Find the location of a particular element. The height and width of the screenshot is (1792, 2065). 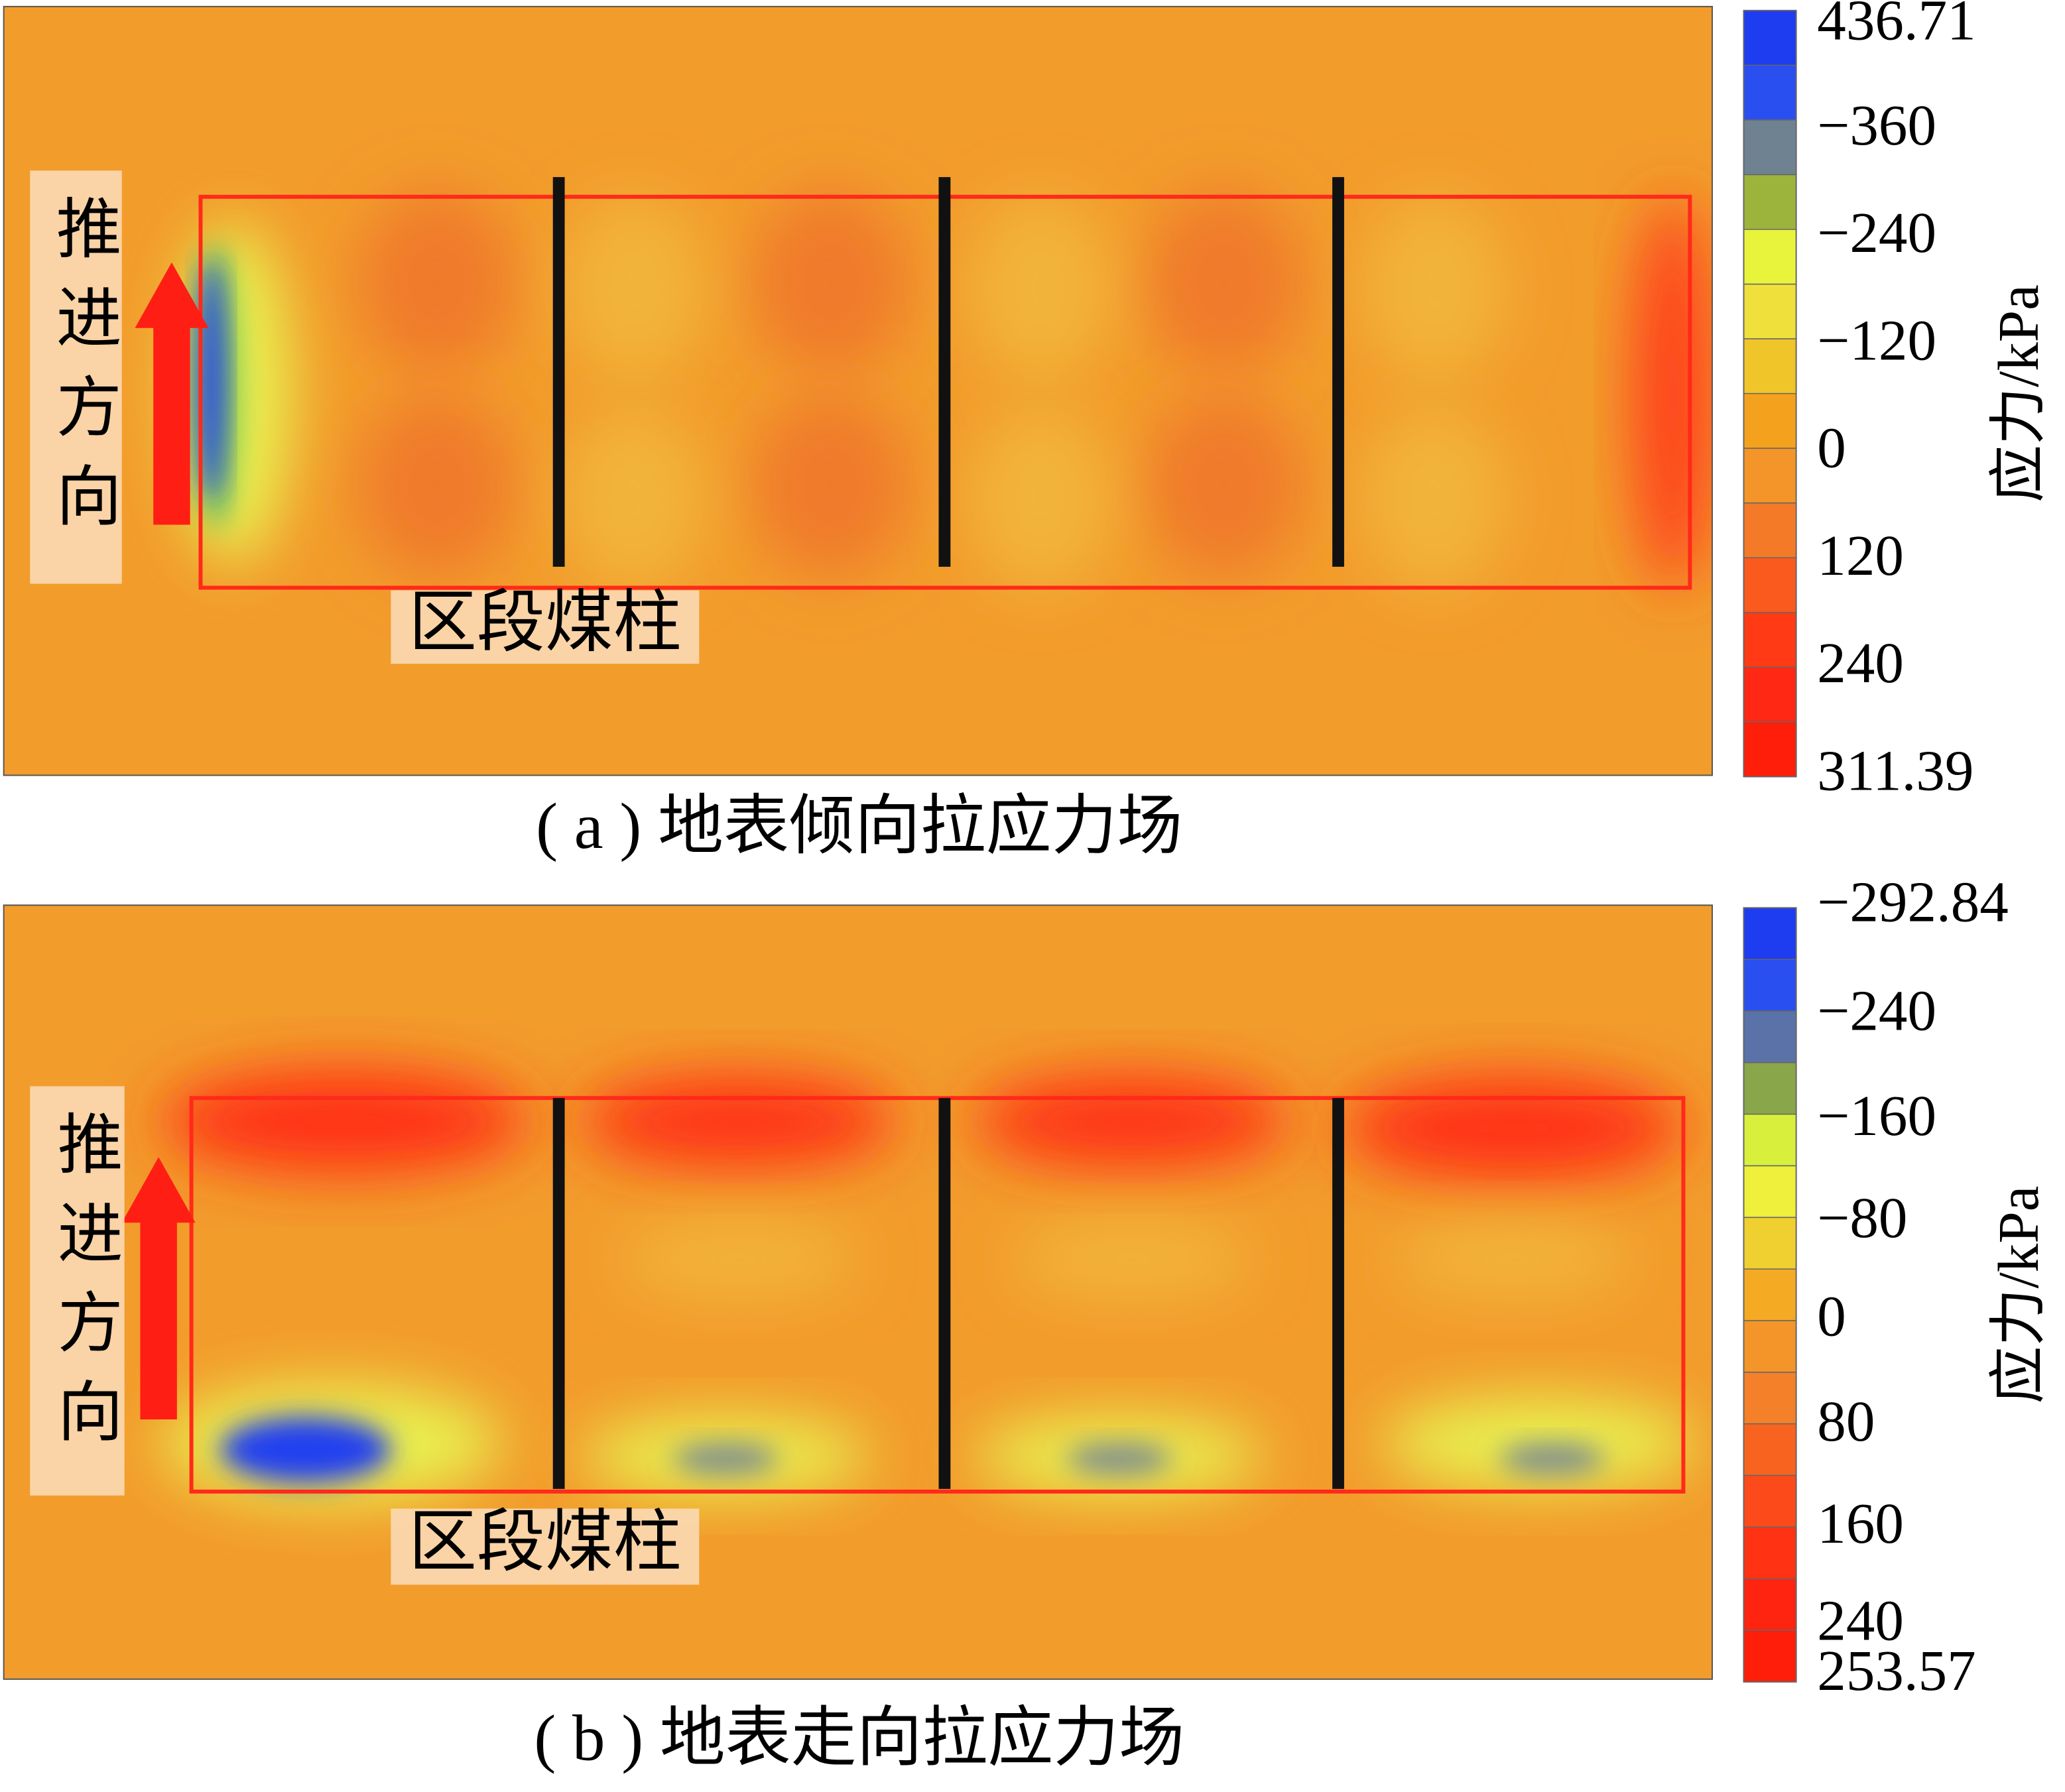

colorbar-label: −120 is located at coordinates (1876, 340).